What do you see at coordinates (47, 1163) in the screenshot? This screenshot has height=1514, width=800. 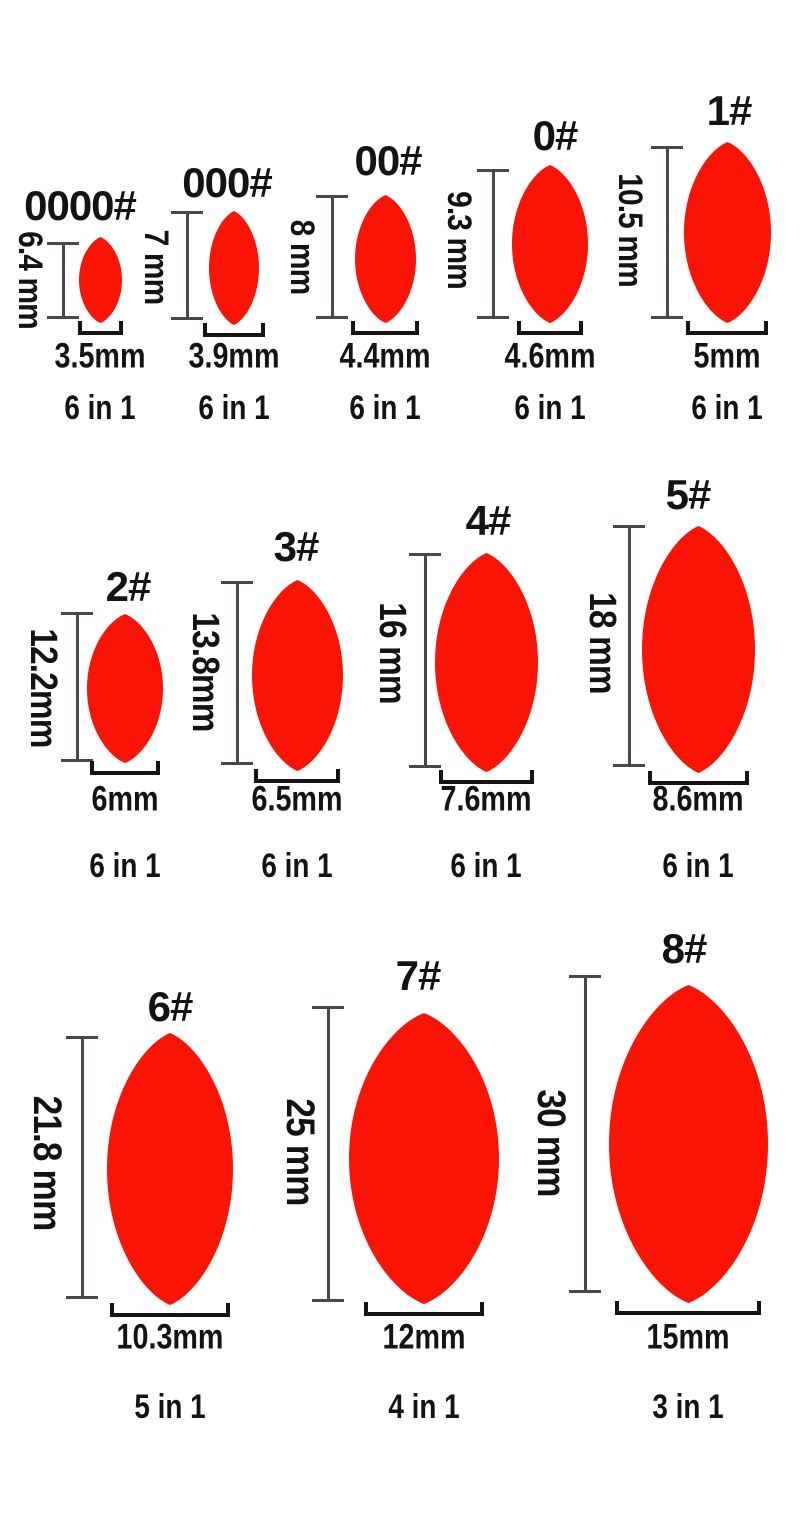 I see `height-value-label: 21.8 mm` at bounding box center [47, 1163].